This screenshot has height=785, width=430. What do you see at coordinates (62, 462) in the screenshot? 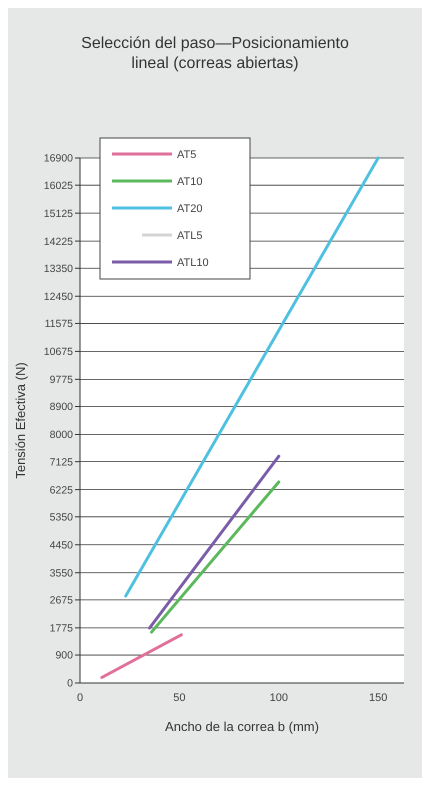
I see `y-tick-label: 7125` at bounding box center [62, 462].